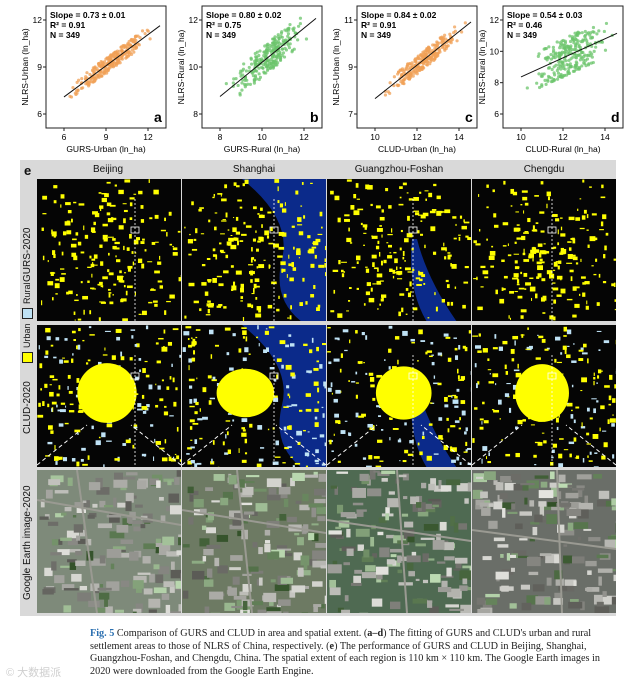 This screenshot has width=631, height=687. Describe the element at coordinates (496, 114) in the screenshot. I see `y-tick-label: 6` at that location.